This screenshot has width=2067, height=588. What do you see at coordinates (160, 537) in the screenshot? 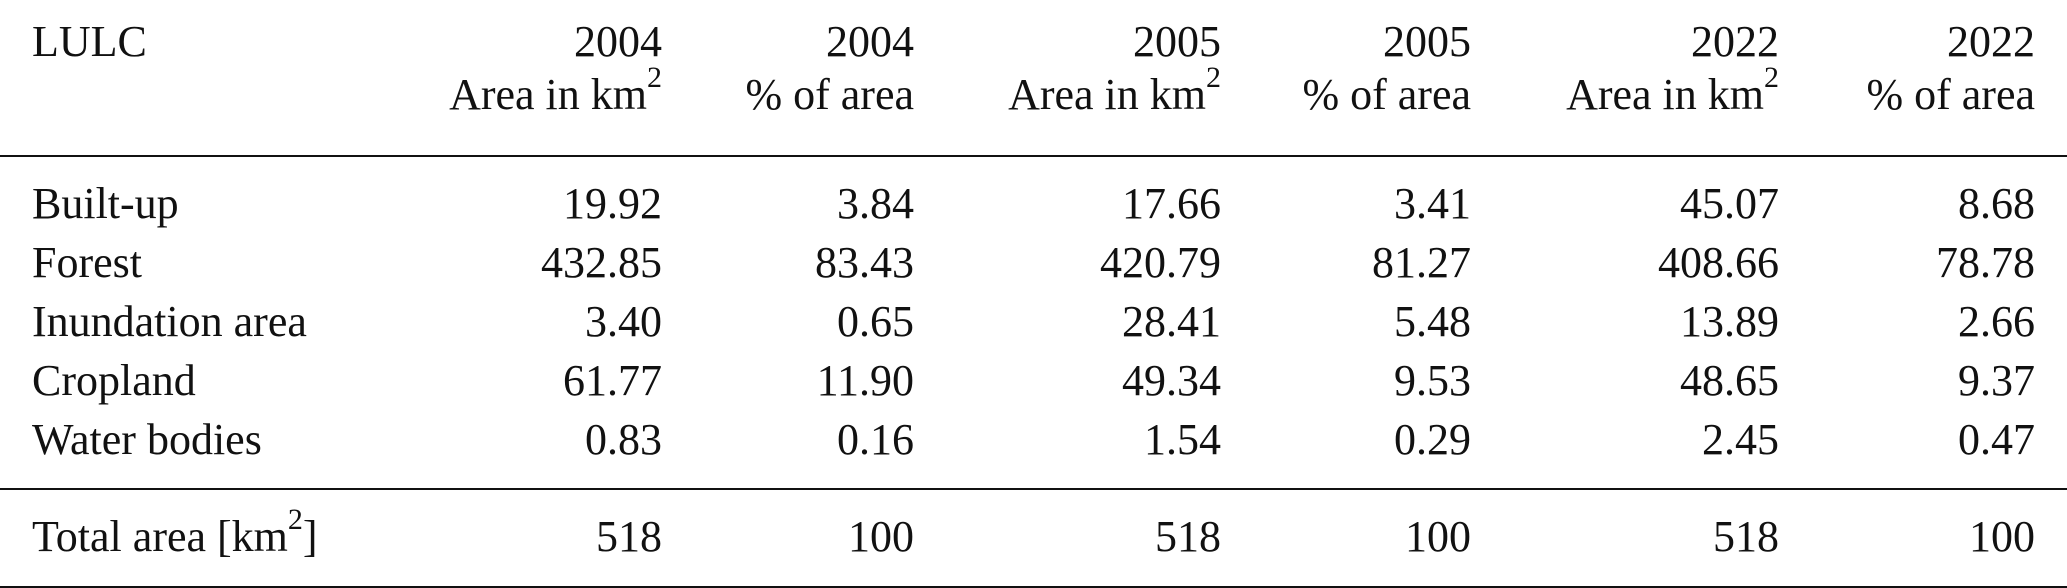
I see `total-label-text: Total area [km` at bounding box center [160, 537].